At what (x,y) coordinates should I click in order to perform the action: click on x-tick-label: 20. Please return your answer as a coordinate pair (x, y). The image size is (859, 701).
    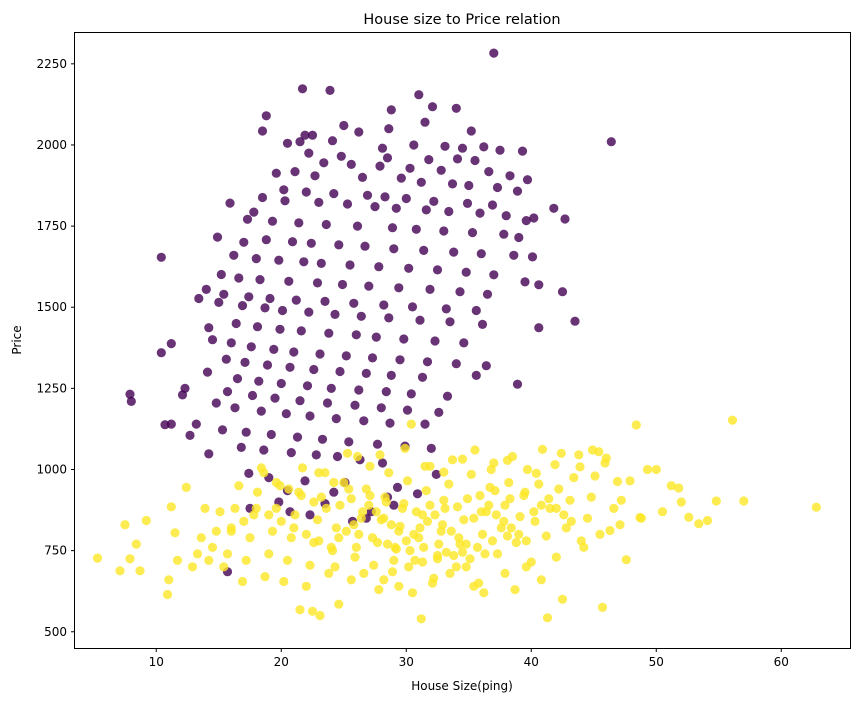
    Looking at the image, I should click on (281, 662).